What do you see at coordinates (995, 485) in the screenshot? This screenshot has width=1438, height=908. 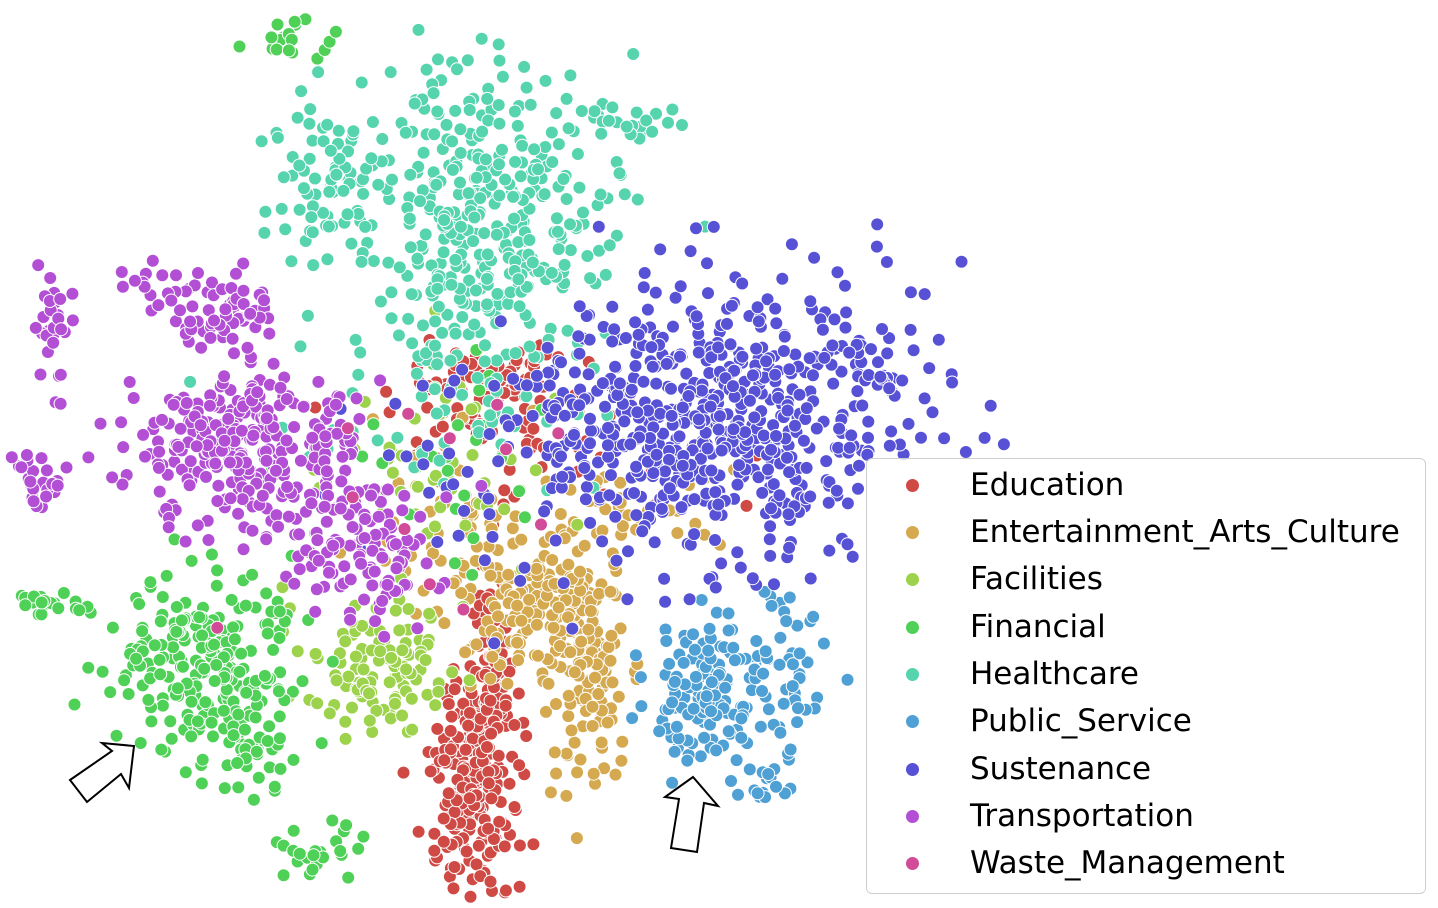 I see `legend-item-education: Education` at bounding box center [995, 485].